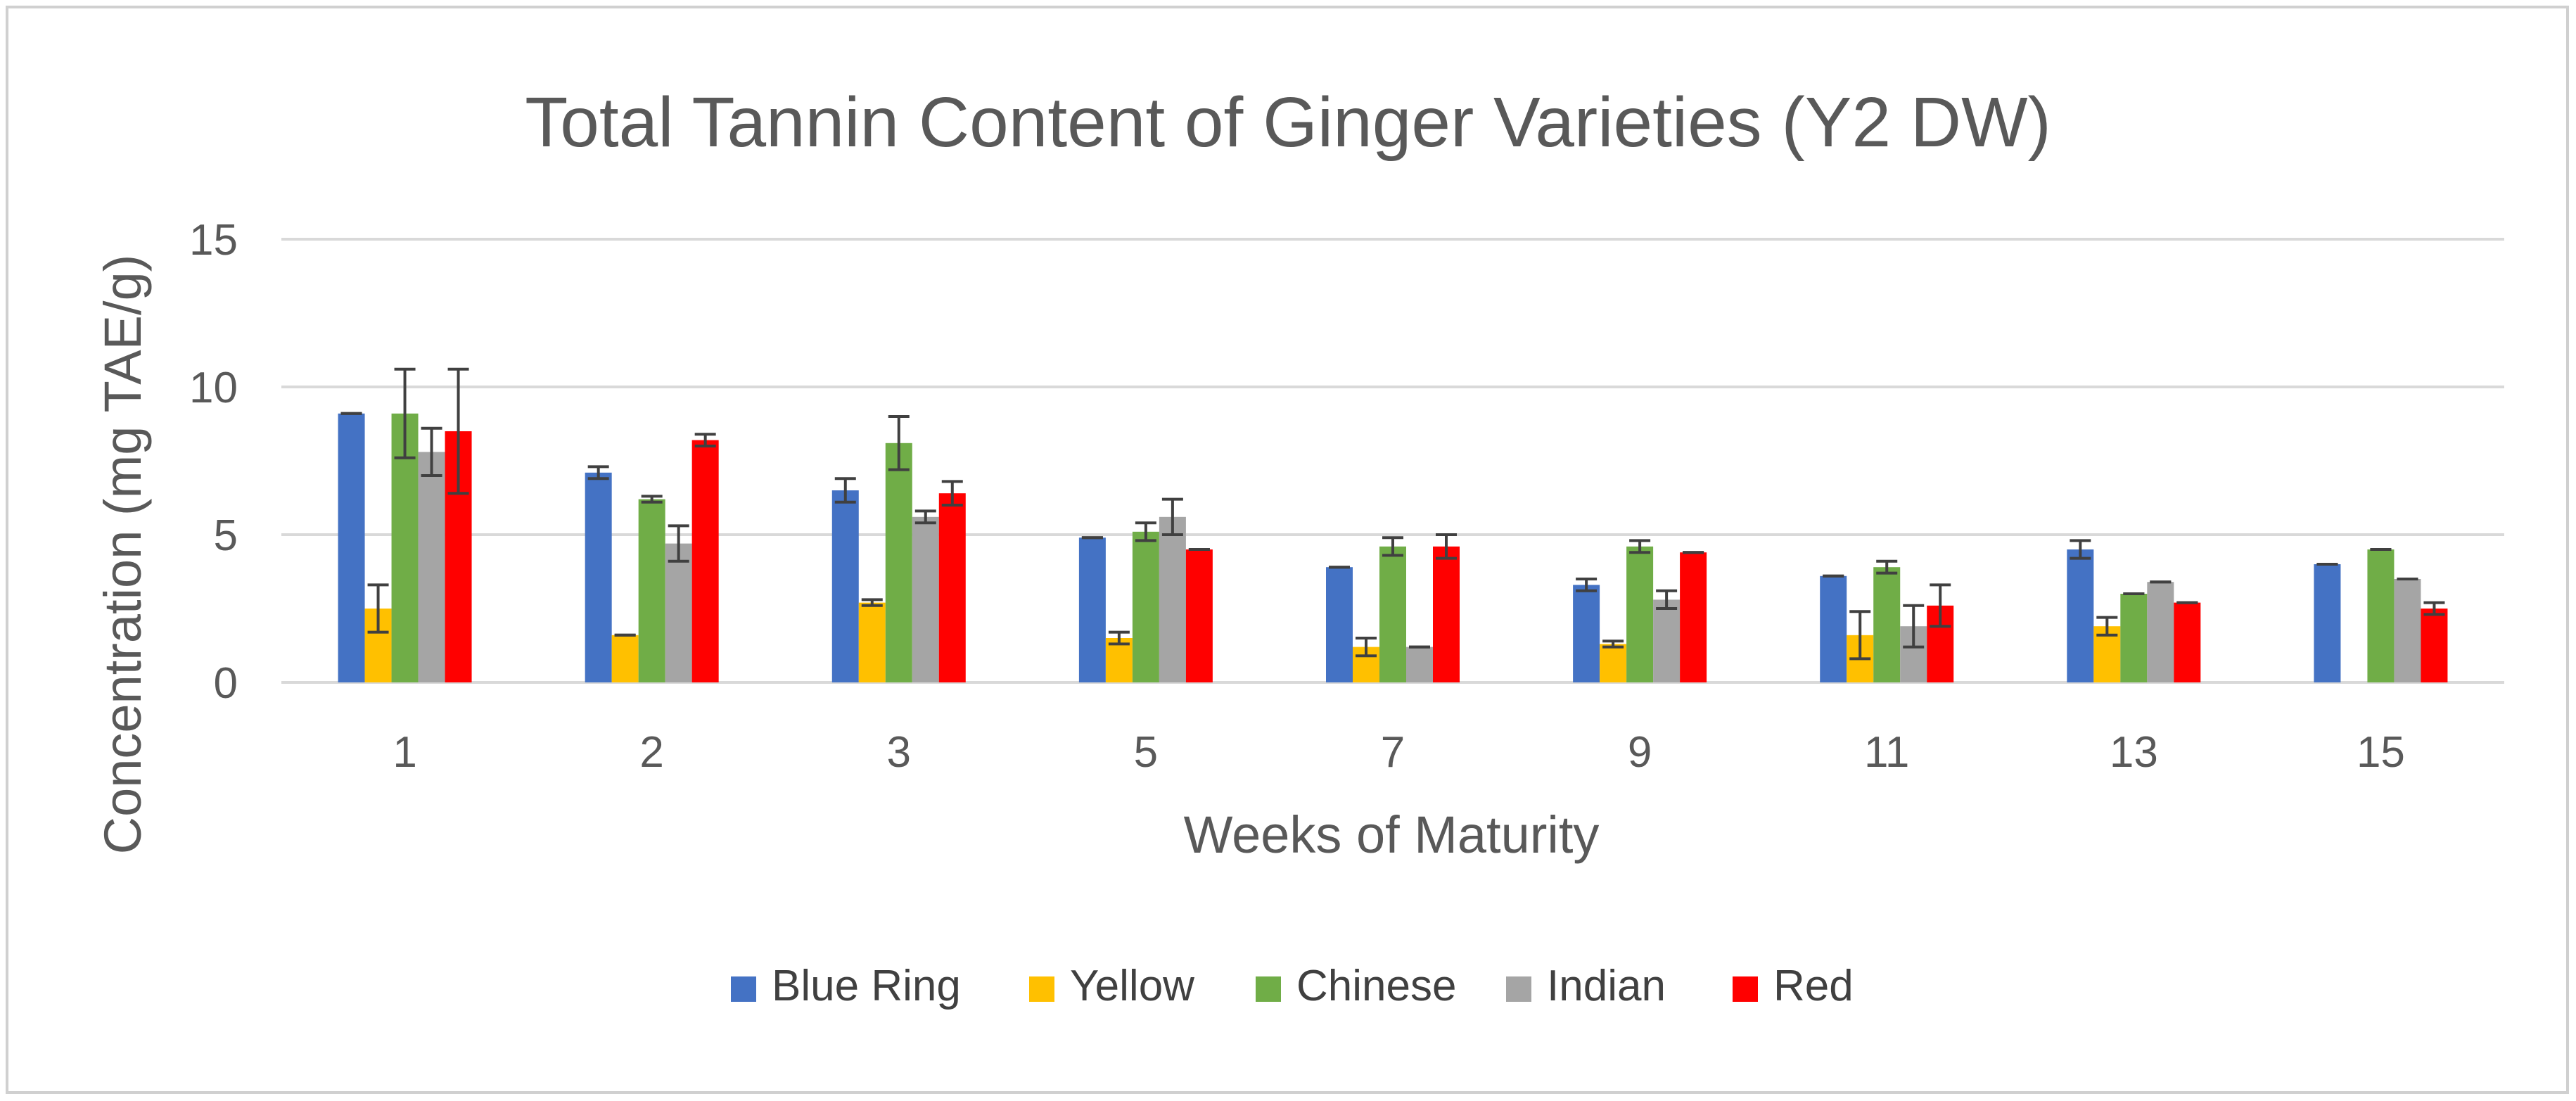  I want to click on legend-label: Red, so click(1813, 986).